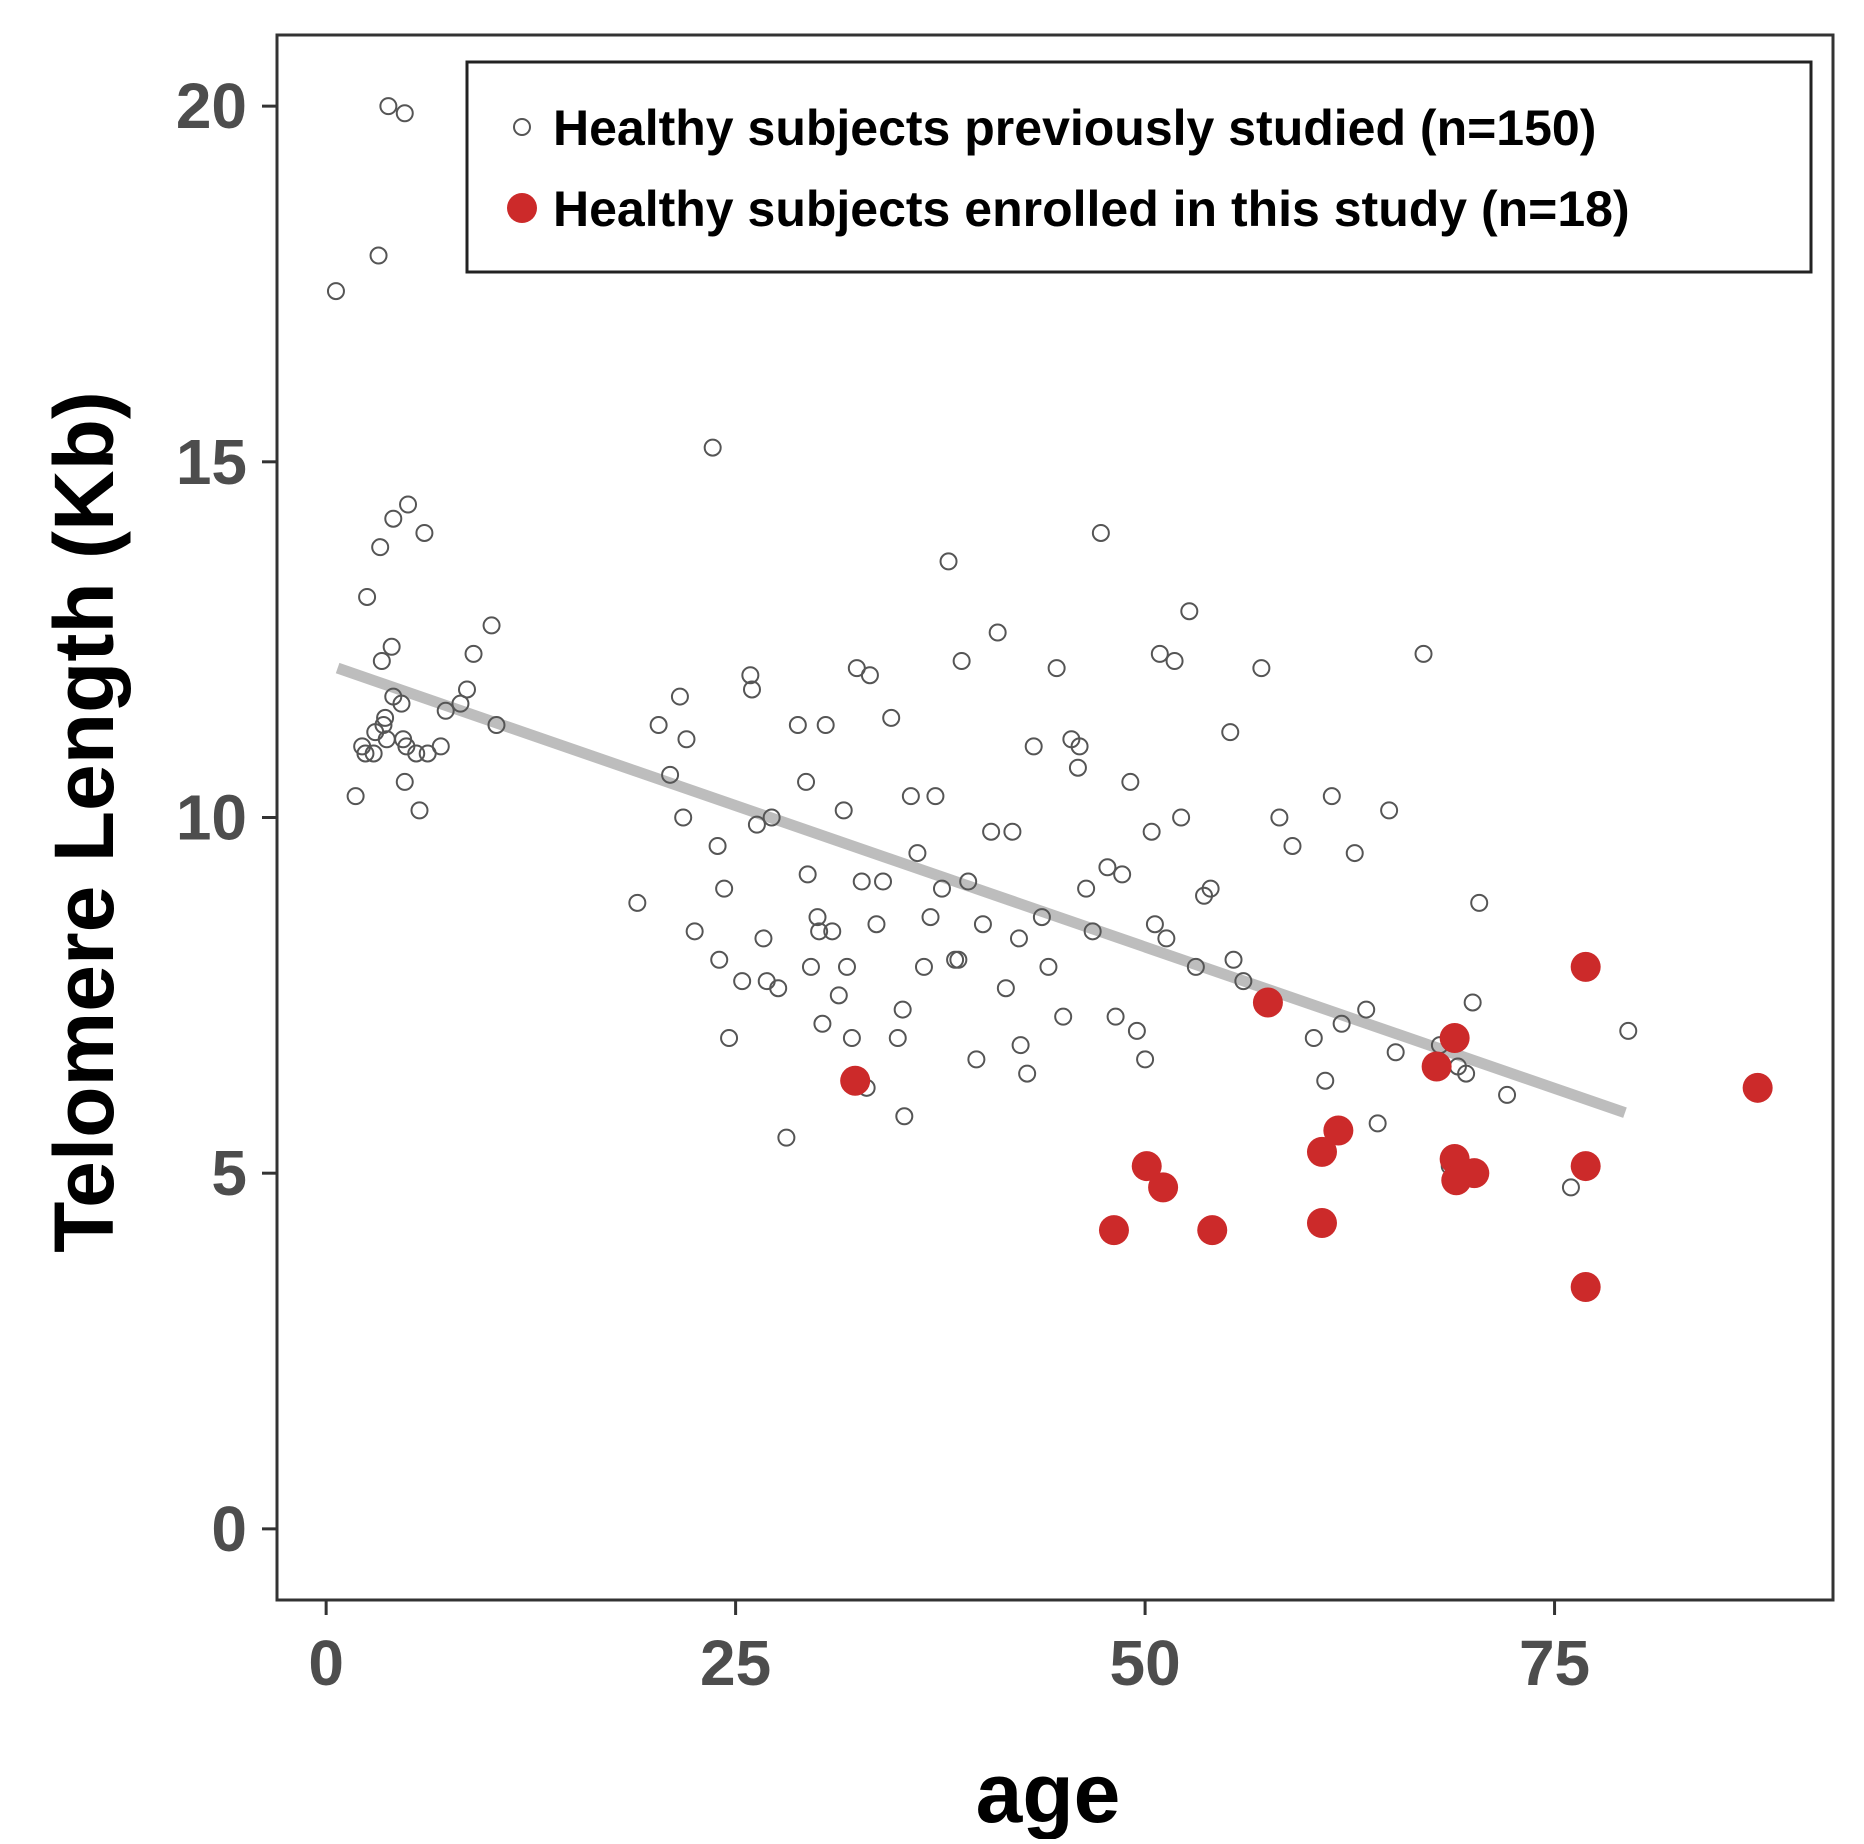 This screenshot has width=1864, height=1844. Describe the element at coordinates (1048, 1792) in the screenshot. I see `x-axis-title: age` at that location.